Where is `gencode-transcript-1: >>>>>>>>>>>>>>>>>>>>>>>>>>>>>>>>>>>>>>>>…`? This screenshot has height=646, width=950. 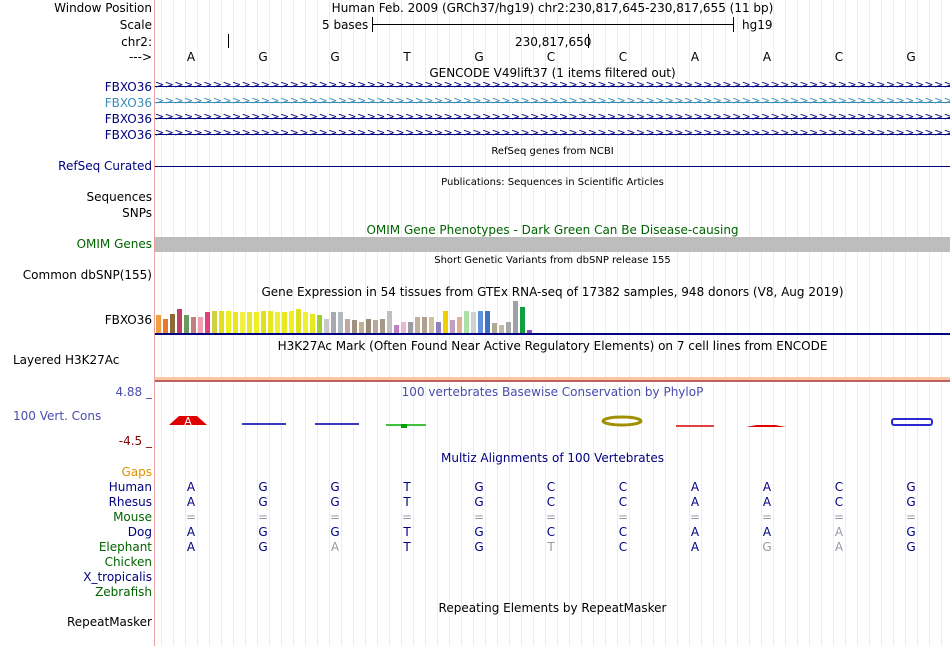
gencode-transcript-1: >>>>>>>>>>>>>>>>>>>>>>>>>>>>>>>>>>>>>>>>… is located at coordinates (552, 87).